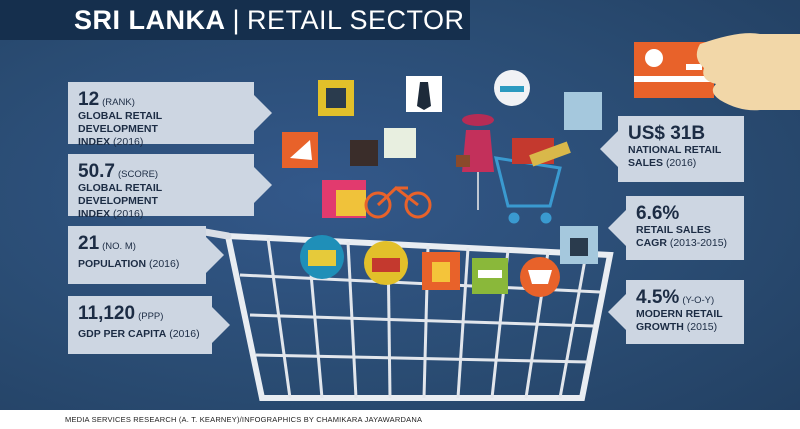  I want to click on stat-label-2: GROWTH, so click(660, 327).